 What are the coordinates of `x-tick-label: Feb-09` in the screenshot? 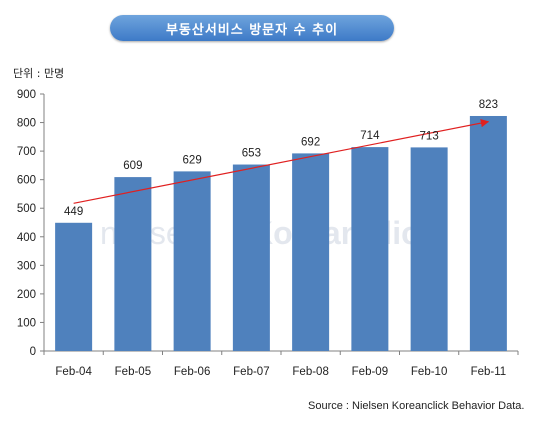 It's located at (370, 372).